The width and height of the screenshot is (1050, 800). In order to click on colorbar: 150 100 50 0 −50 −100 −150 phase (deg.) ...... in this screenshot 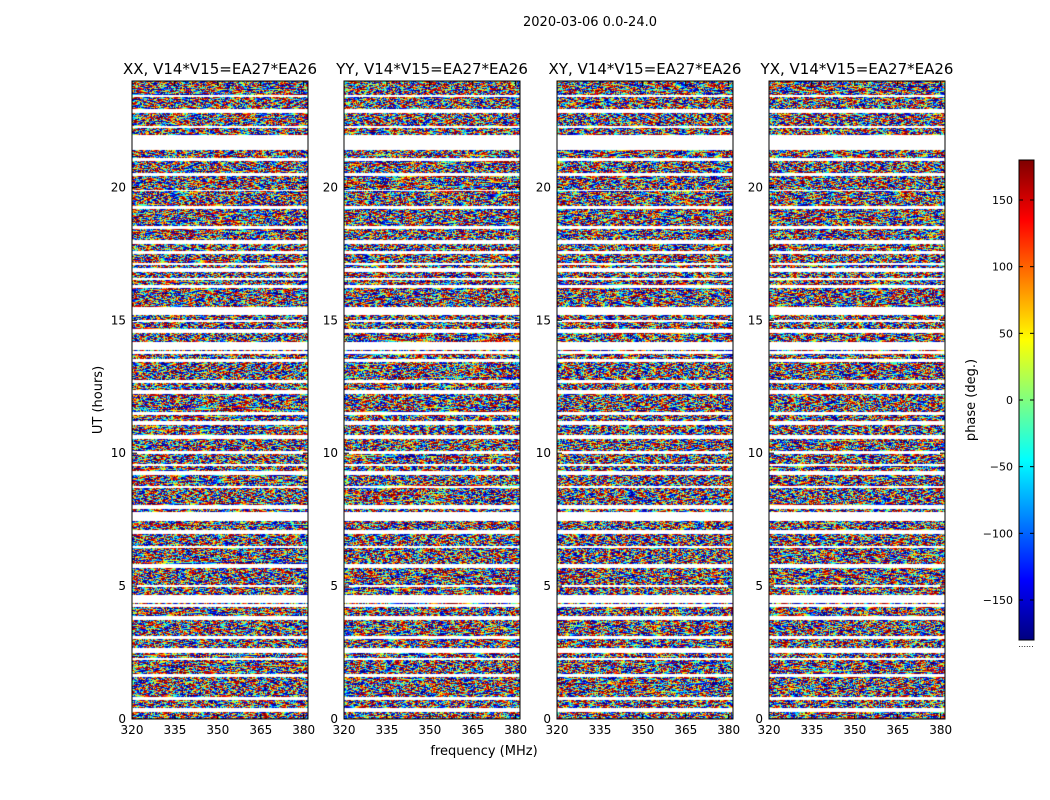, I will do `click(999, 404)`.